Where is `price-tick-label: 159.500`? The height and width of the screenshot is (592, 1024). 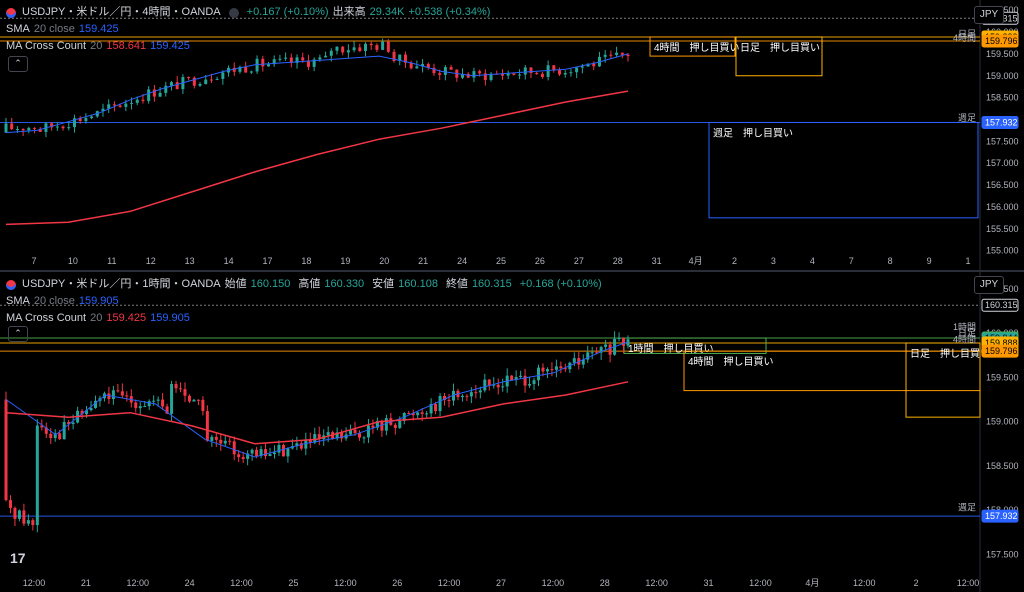 price-tick-label: 159.500 is located at coordinates (1002, 377).